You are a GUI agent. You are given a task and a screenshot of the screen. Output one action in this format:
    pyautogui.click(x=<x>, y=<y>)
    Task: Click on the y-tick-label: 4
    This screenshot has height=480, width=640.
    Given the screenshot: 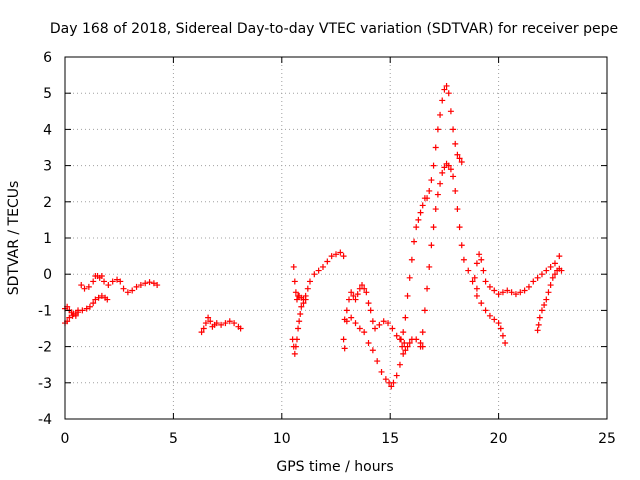 What is the action you would take?
    pyautogui.click(x=47, y=130)
    